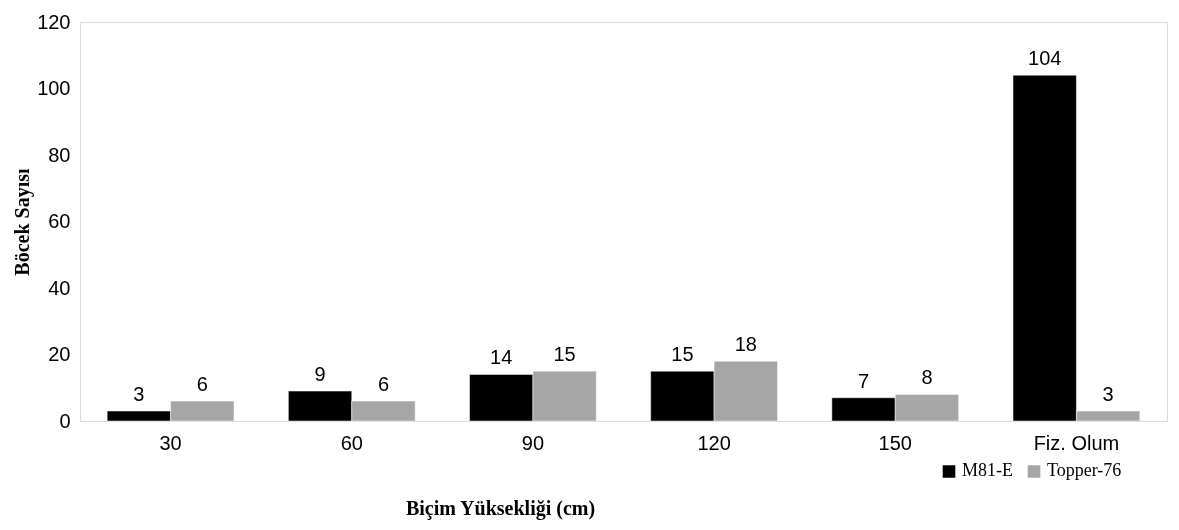 This screenshot has height=530, width=1179. I want to click on x-tick-label: 150, so click(895, 442).